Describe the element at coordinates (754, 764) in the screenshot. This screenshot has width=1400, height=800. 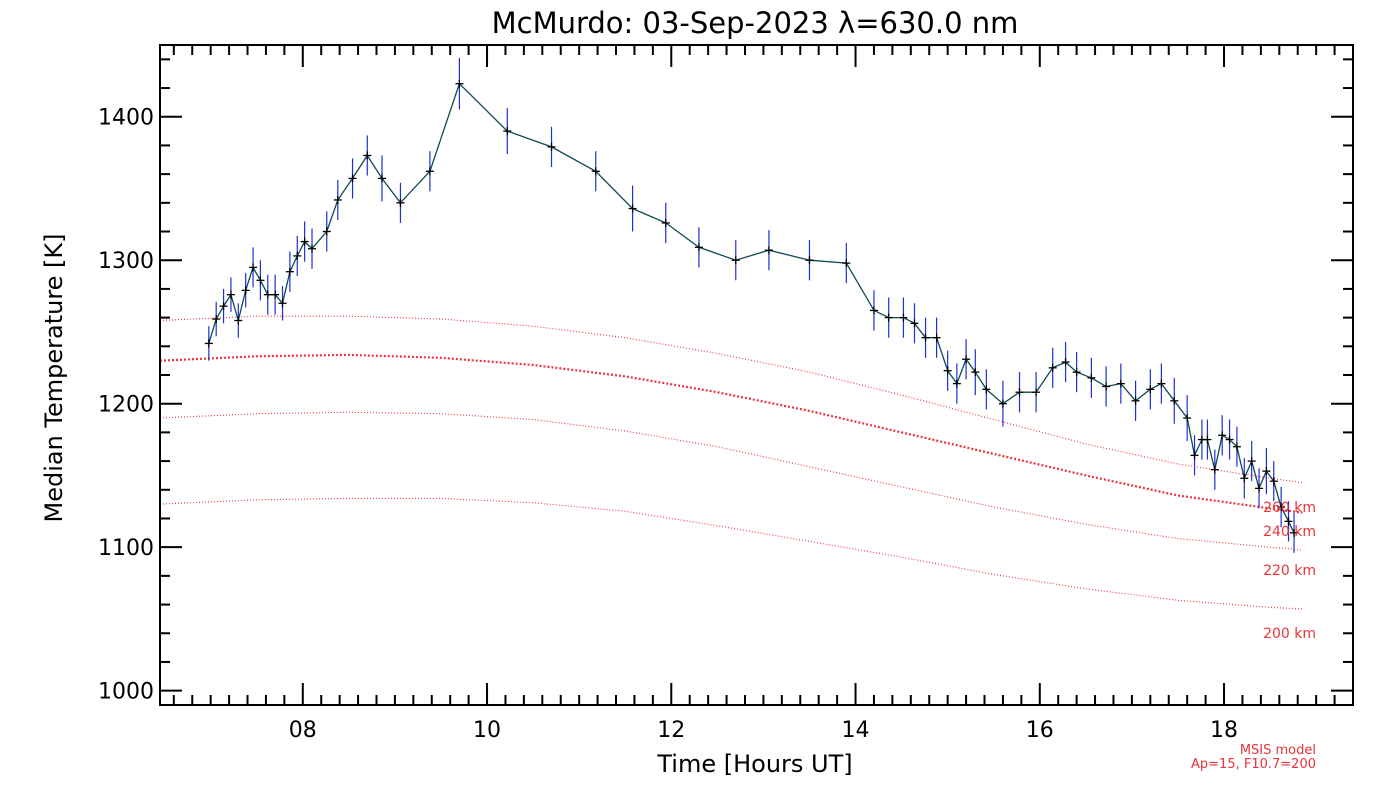
I see `x-axis-label: Time [Hours UT]` at that location.